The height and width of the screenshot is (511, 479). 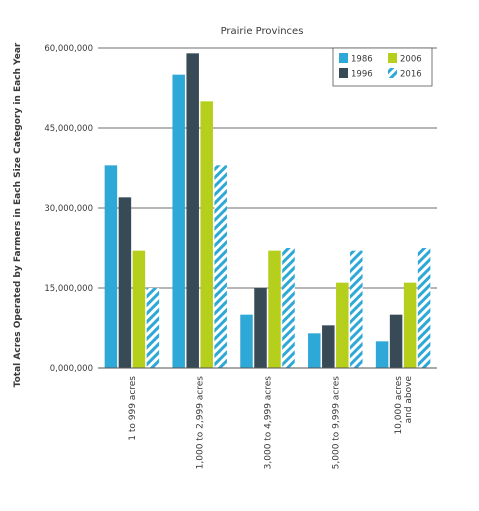 I want to click on y-tick-label: 60,000,000, so click(x=68, y=49).